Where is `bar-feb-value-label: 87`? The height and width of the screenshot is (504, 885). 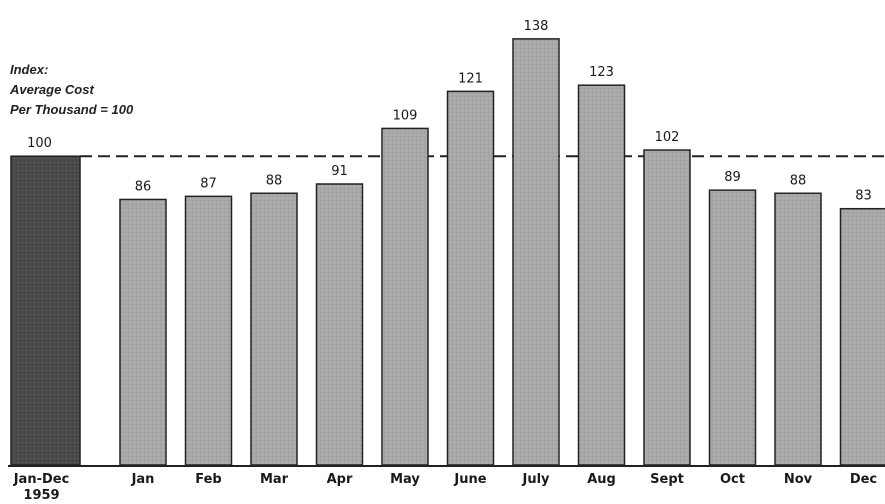
bar-feb-value-label: 87 is located at coordinates (208, 183).